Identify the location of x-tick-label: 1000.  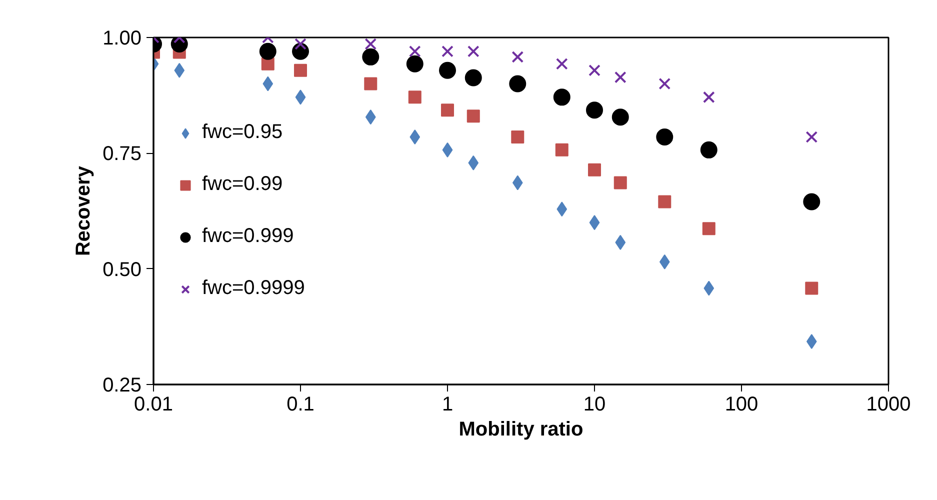
(888, 405).